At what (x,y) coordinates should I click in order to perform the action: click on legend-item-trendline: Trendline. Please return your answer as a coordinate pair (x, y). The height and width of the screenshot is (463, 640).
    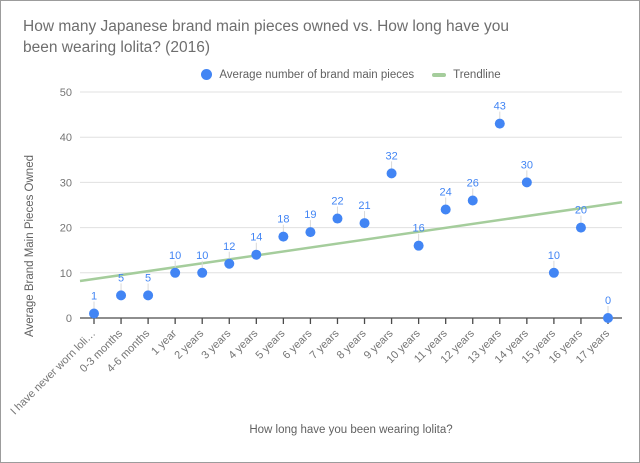
    Looking at the image, I should click on (466, 75).